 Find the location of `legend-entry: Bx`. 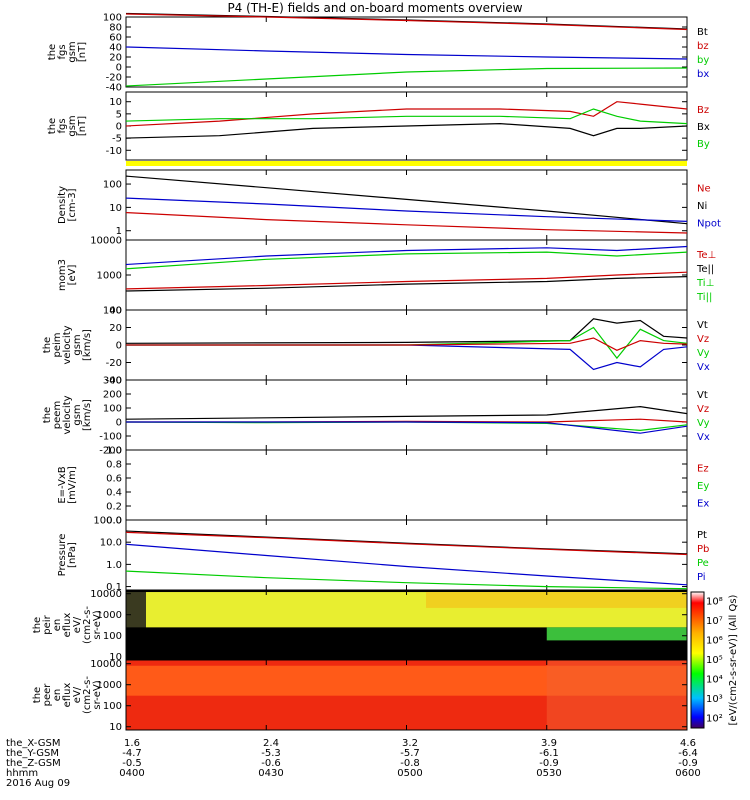

legend-entry: Bx is located at coordinates (703, 127).